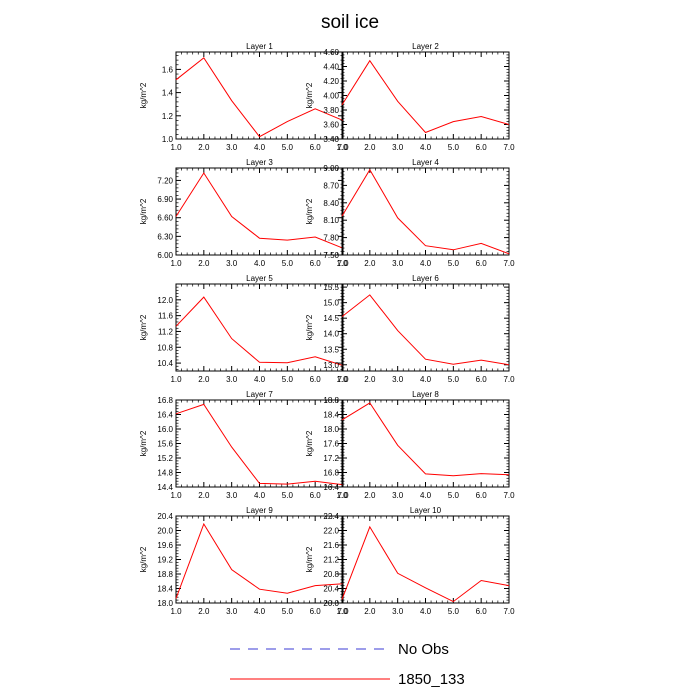  I want to click on chart-title: soil ice, so click(350, 22).